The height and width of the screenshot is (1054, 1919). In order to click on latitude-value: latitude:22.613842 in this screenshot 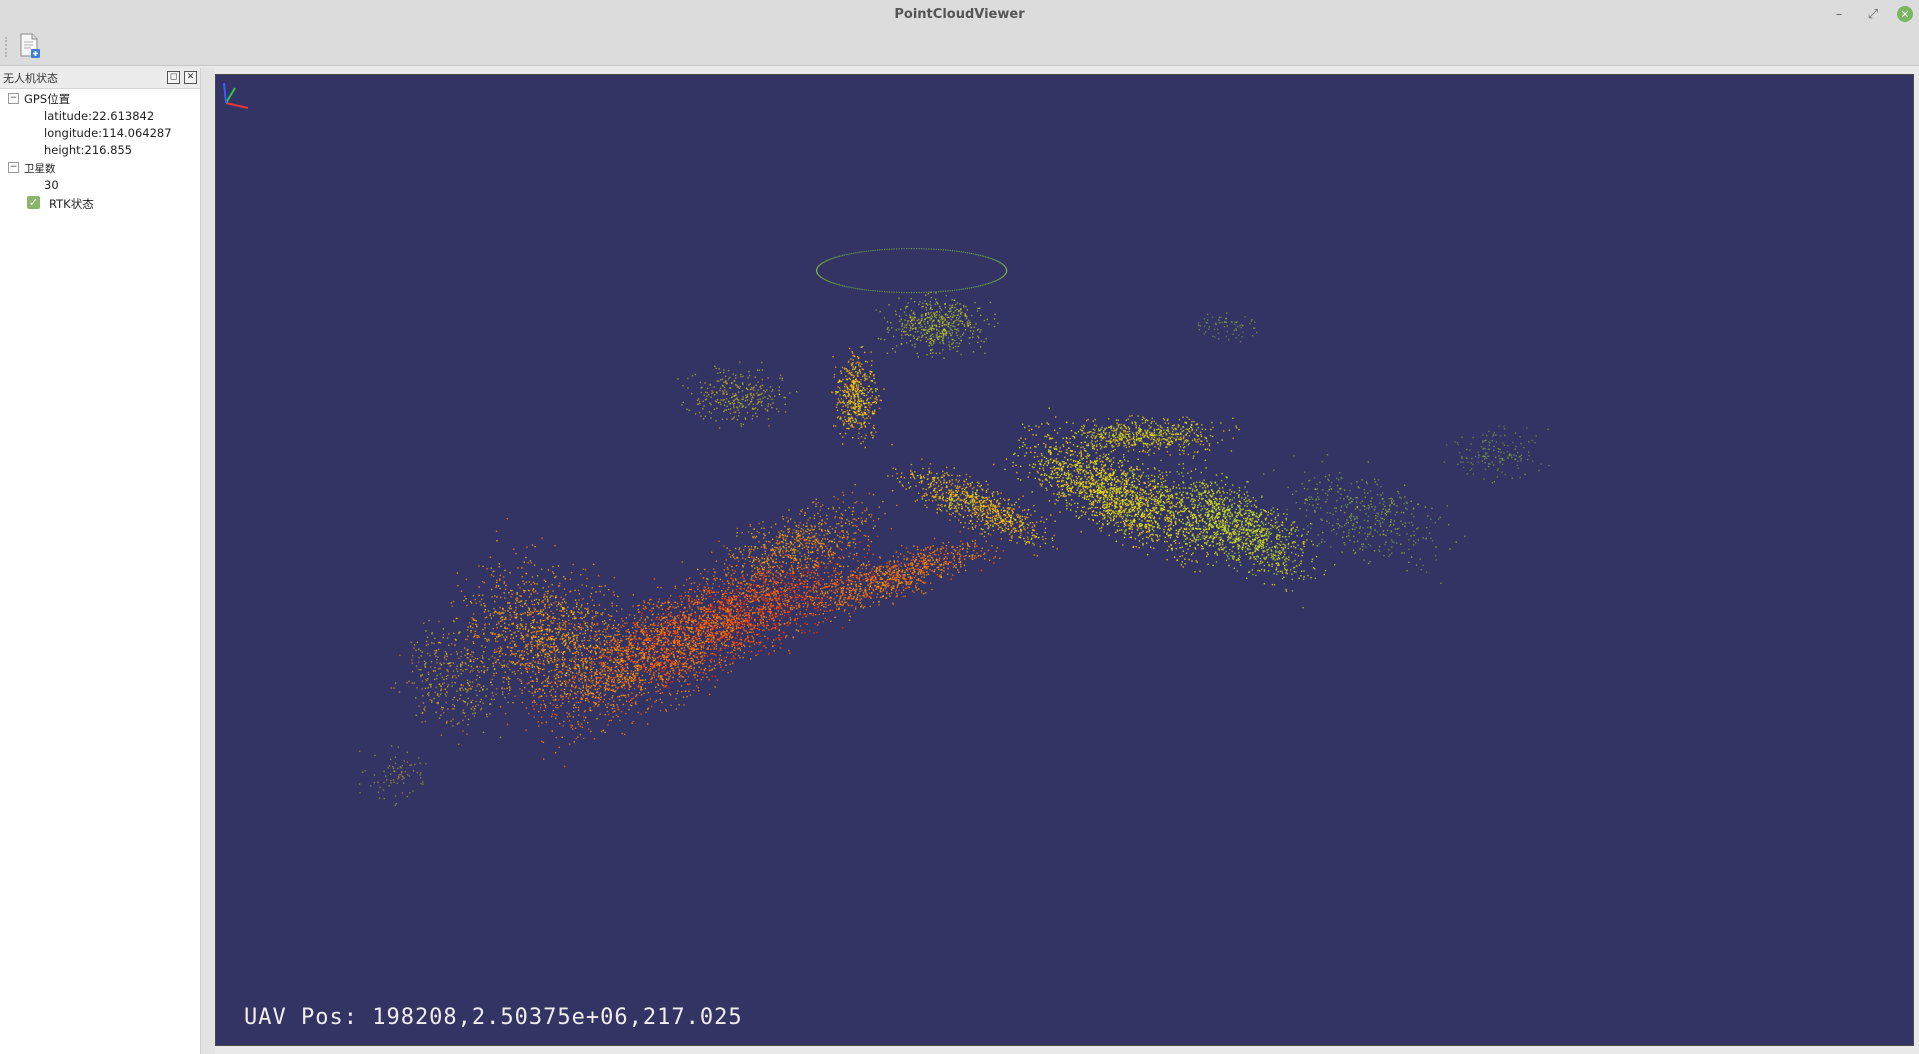, I will do `click(99, 116)`.